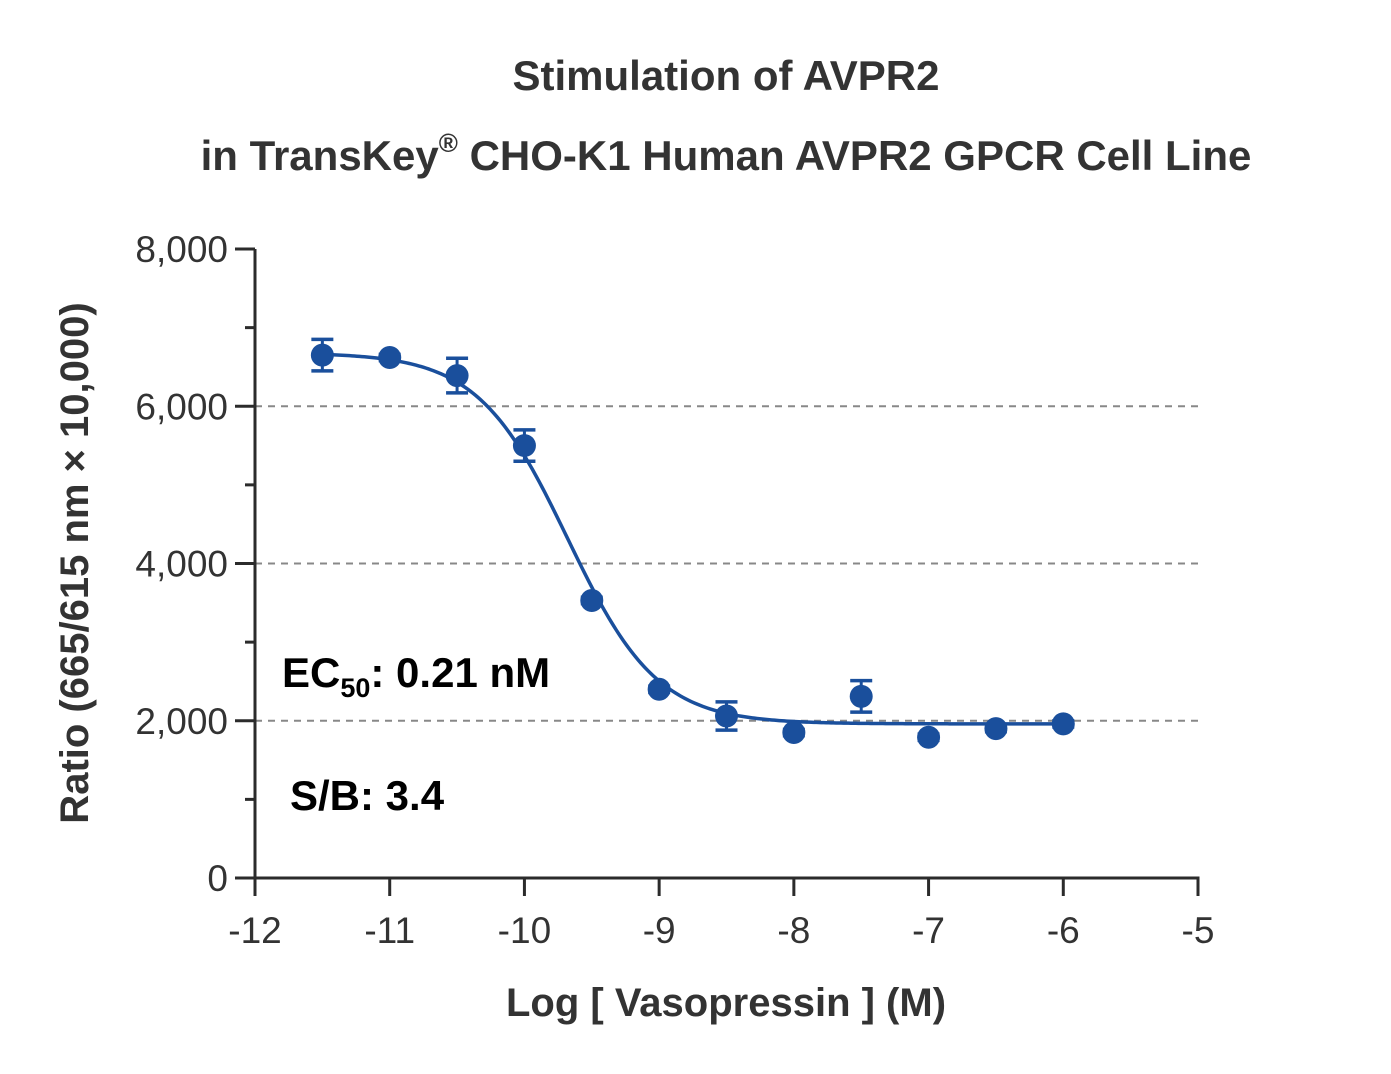 The width and height of the screenshot is (1391, 1074). I want to click on y-tick-label: 6,000, so click(181, 406).